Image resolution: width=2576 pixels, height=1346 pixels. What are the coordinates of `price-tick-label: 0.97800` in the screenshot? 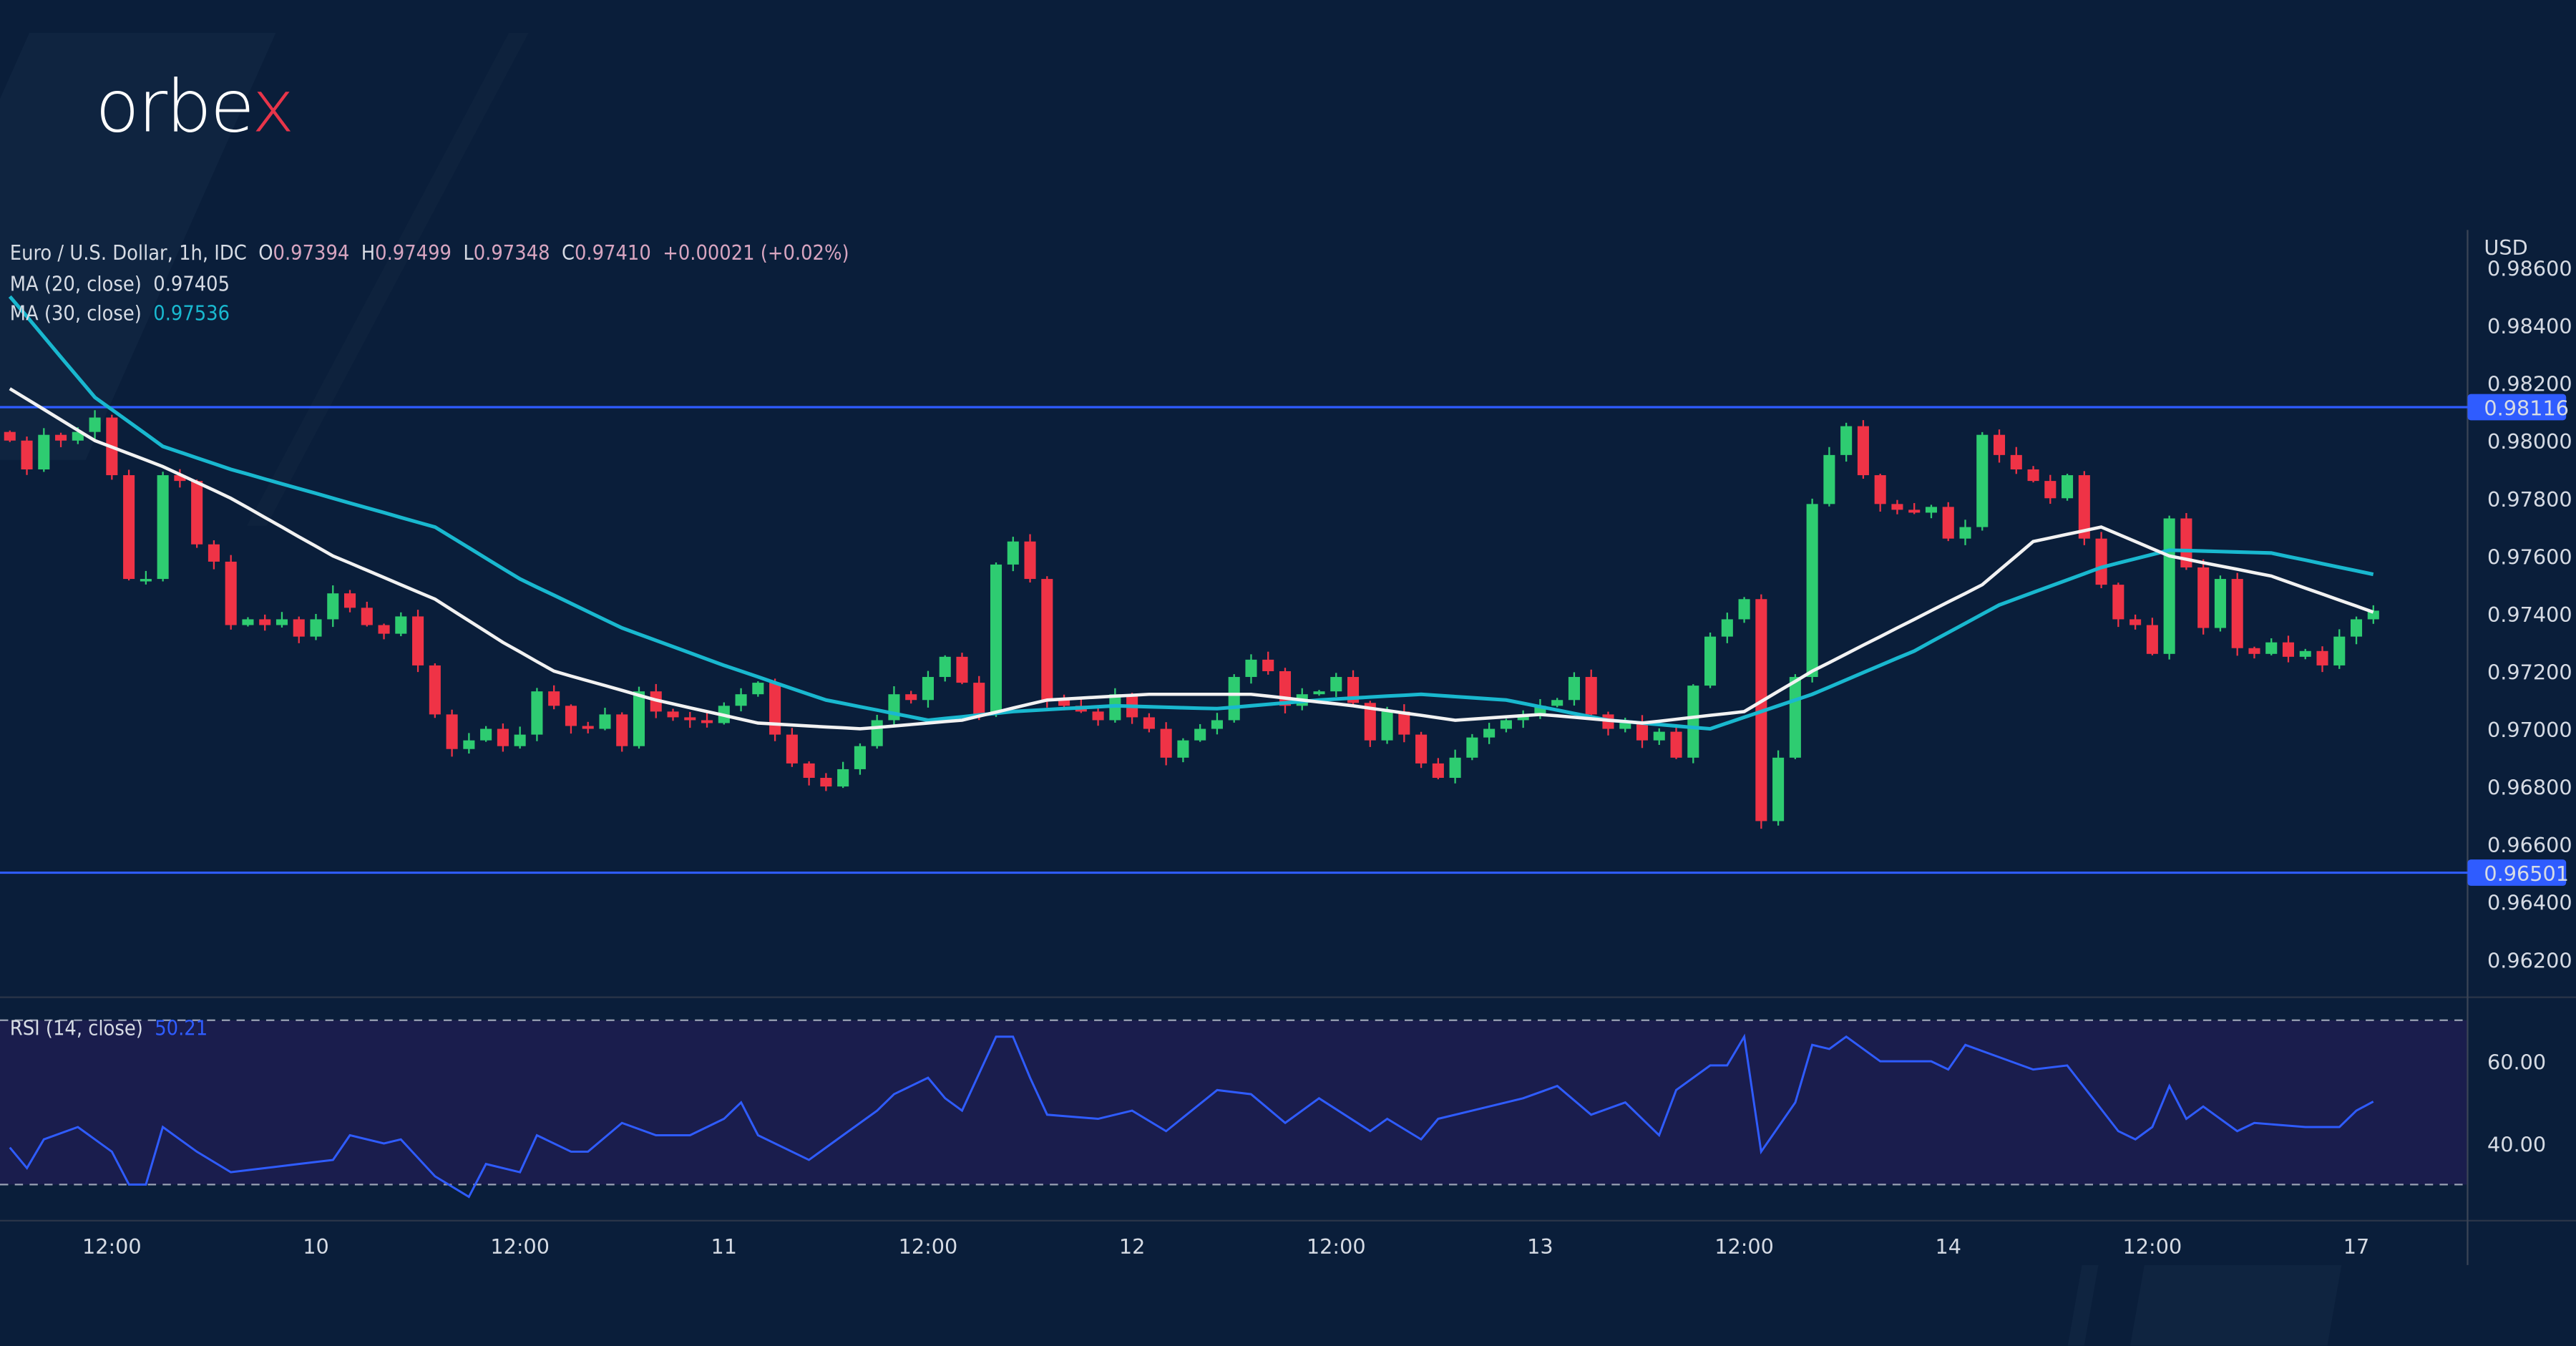 It's located at (2529, 499).